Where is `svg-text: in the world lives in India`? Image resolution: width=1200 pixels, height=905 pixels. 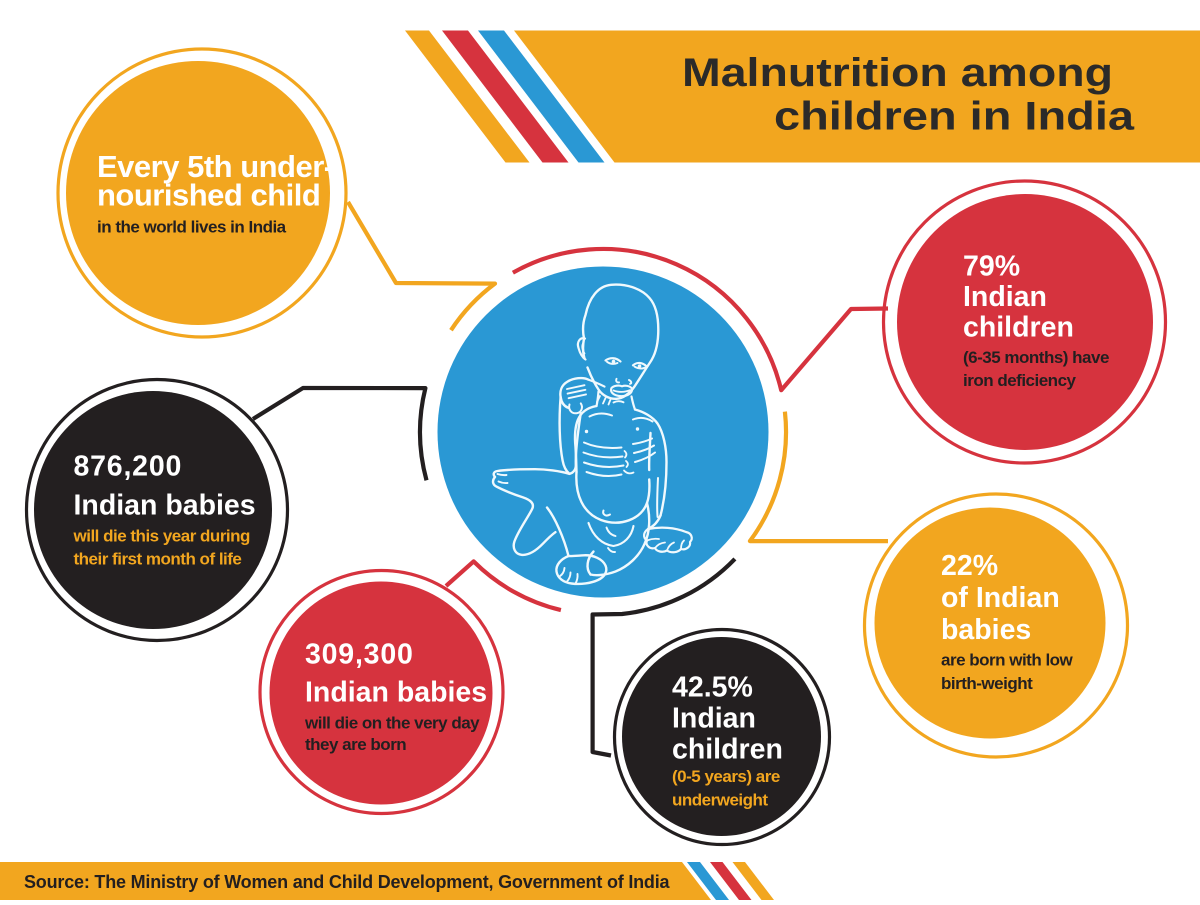
svg-text: in the world lives in India is located at coordinates (192, 227).